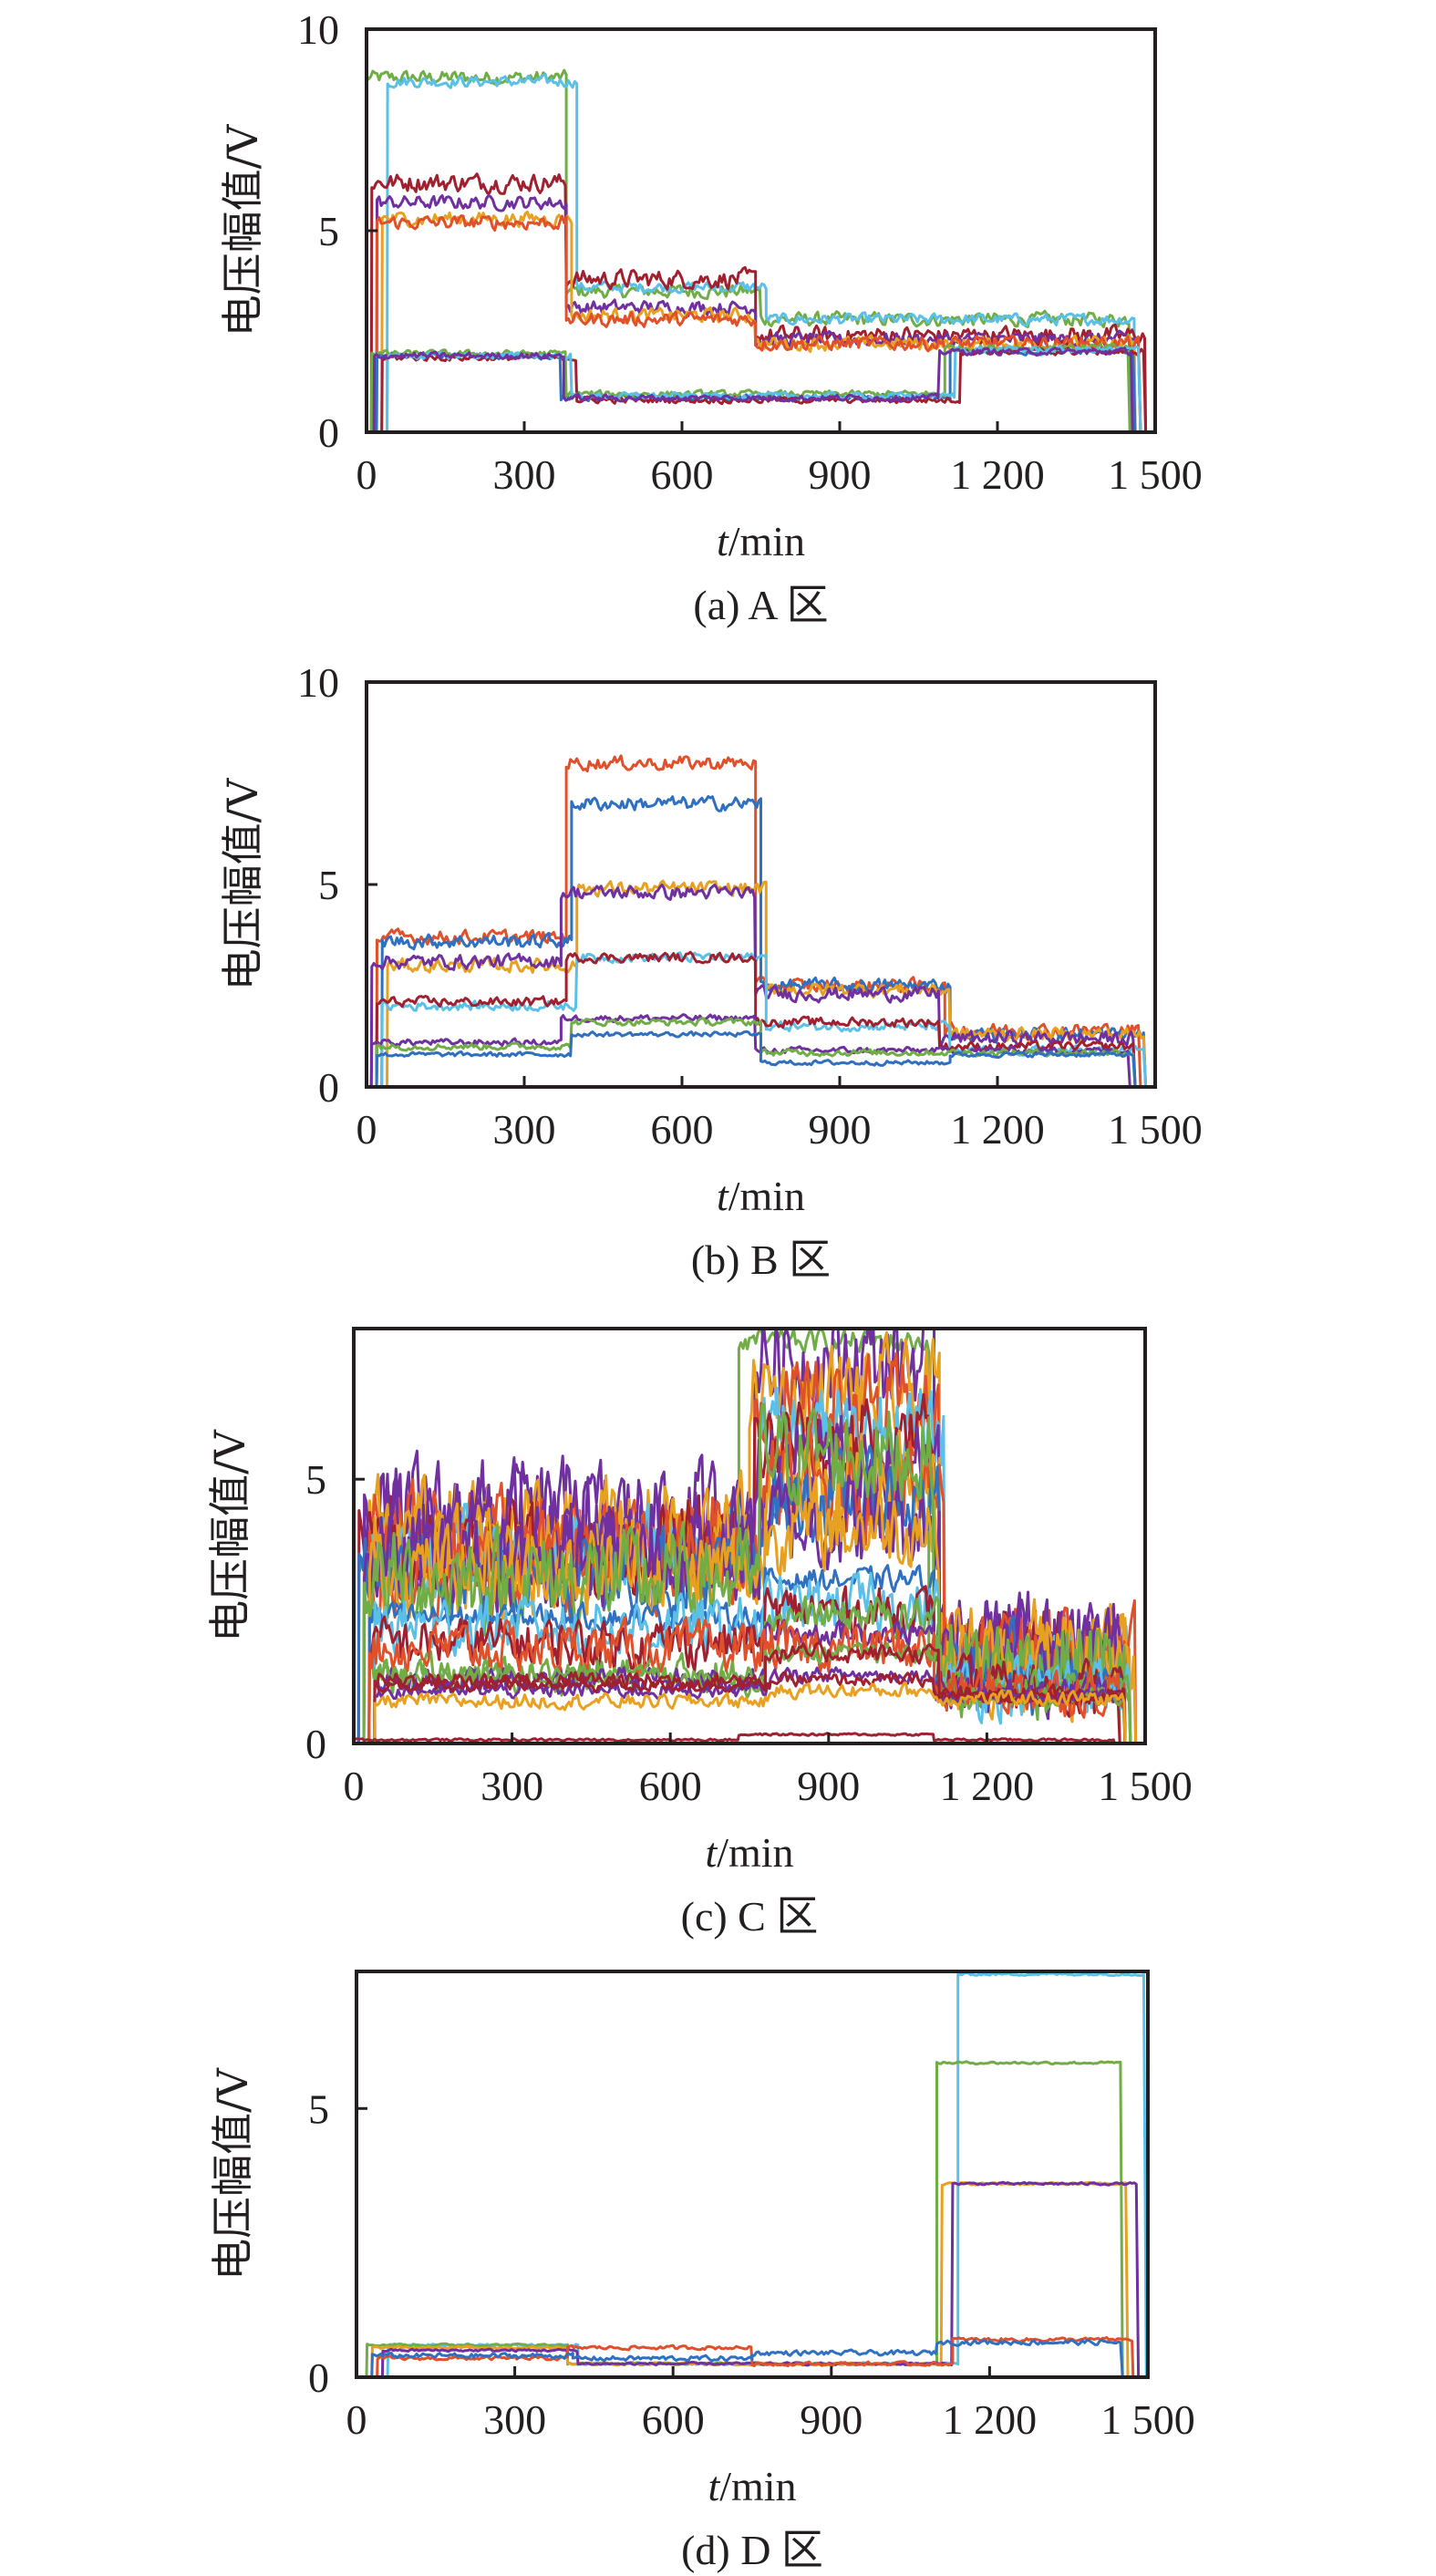 Image resolution: width=1436 pixels, height=2576 pixels. I want to click on panel-caption: (d) D 区, so click(752, 2550).